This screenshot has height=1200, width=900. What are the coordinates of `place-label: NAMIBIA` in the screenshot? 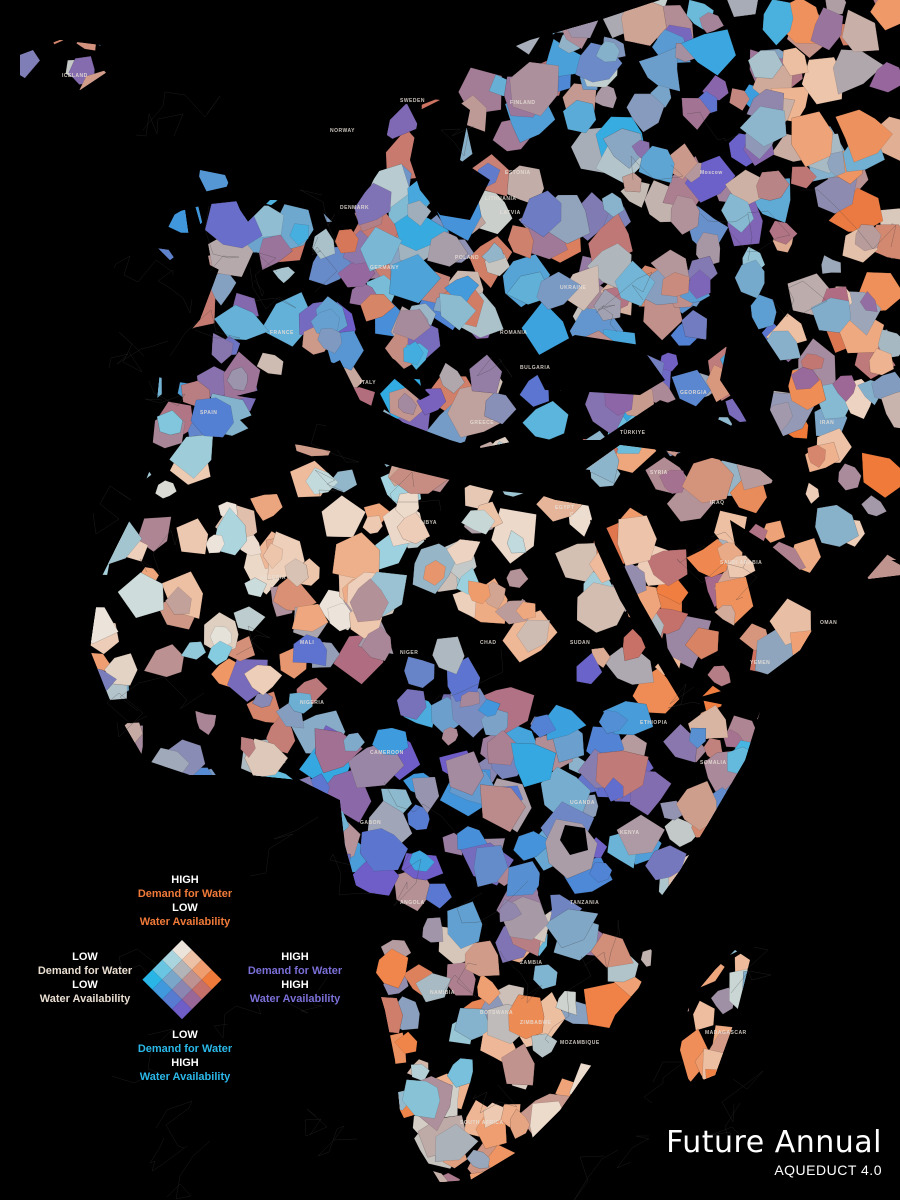 It's located at (442, 993).